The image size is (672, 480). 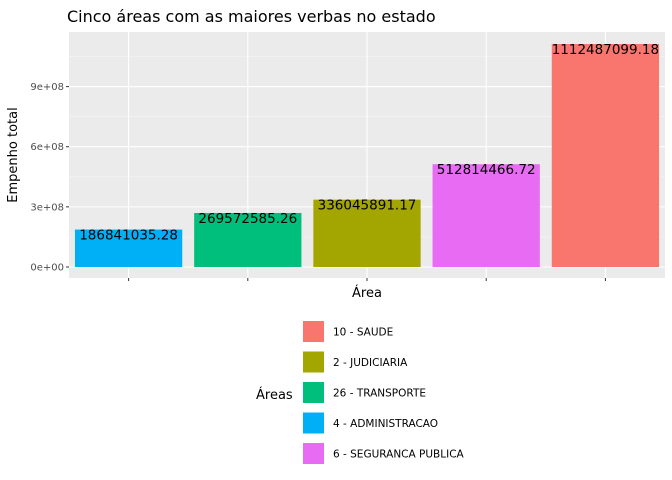 I want to click on y-tick-label: 0e+00, so click(x=47, y=268).